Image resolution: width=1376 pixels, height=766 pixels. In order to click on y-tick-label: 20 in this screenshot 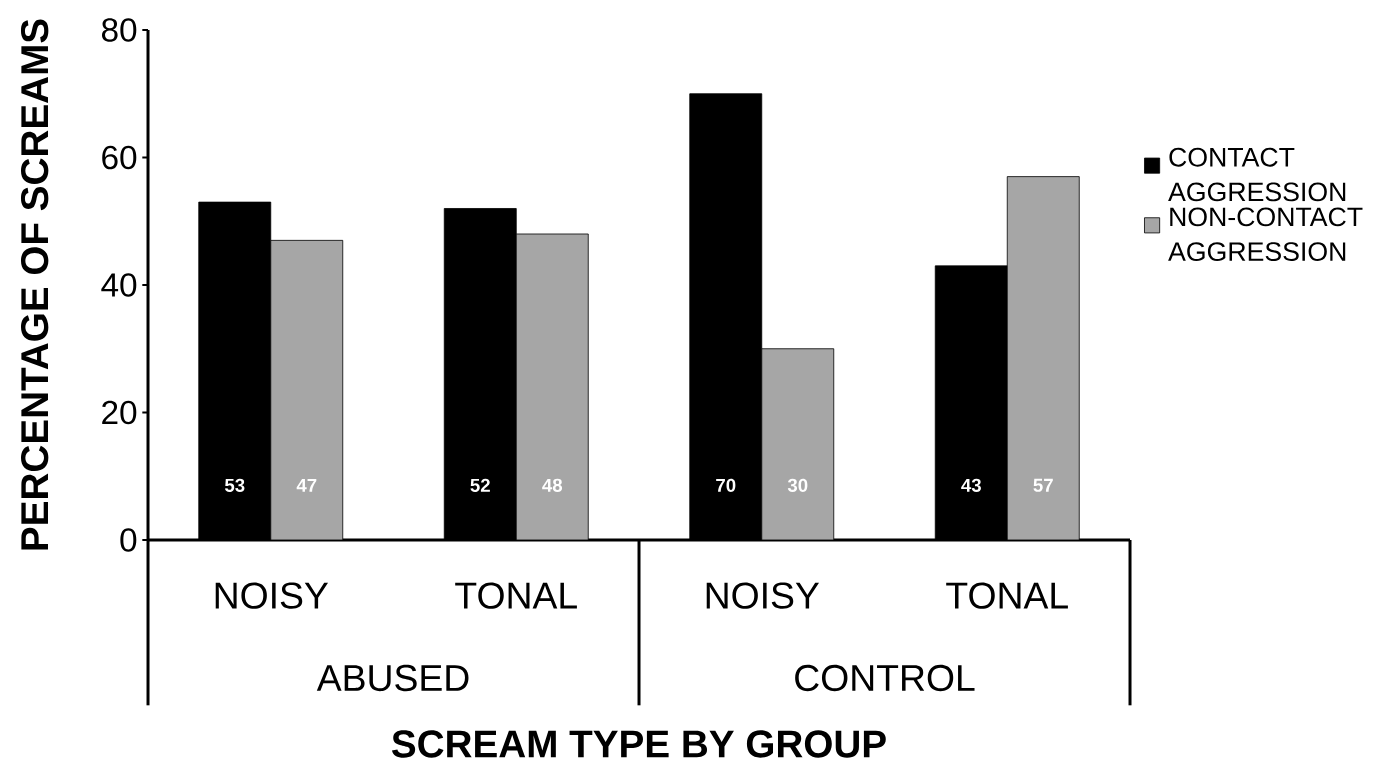, I will do `click(119, 412)`.